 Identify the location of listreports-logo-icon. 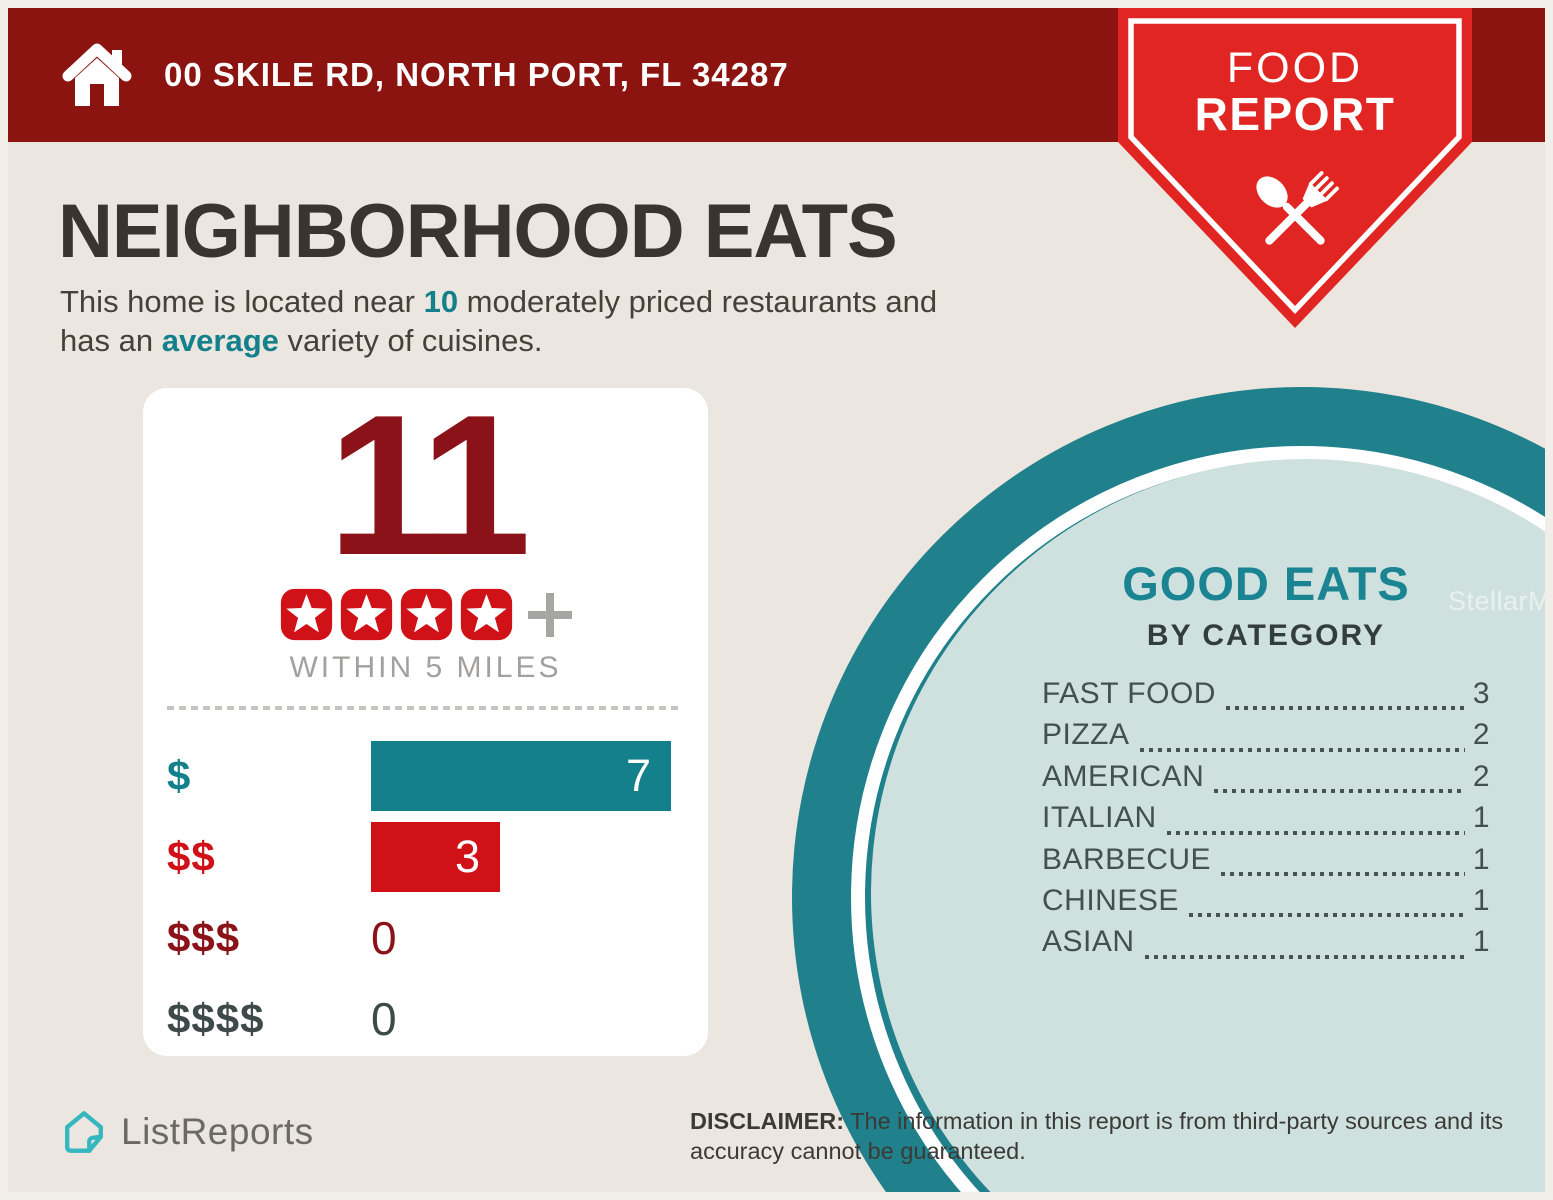
(84, 1132).